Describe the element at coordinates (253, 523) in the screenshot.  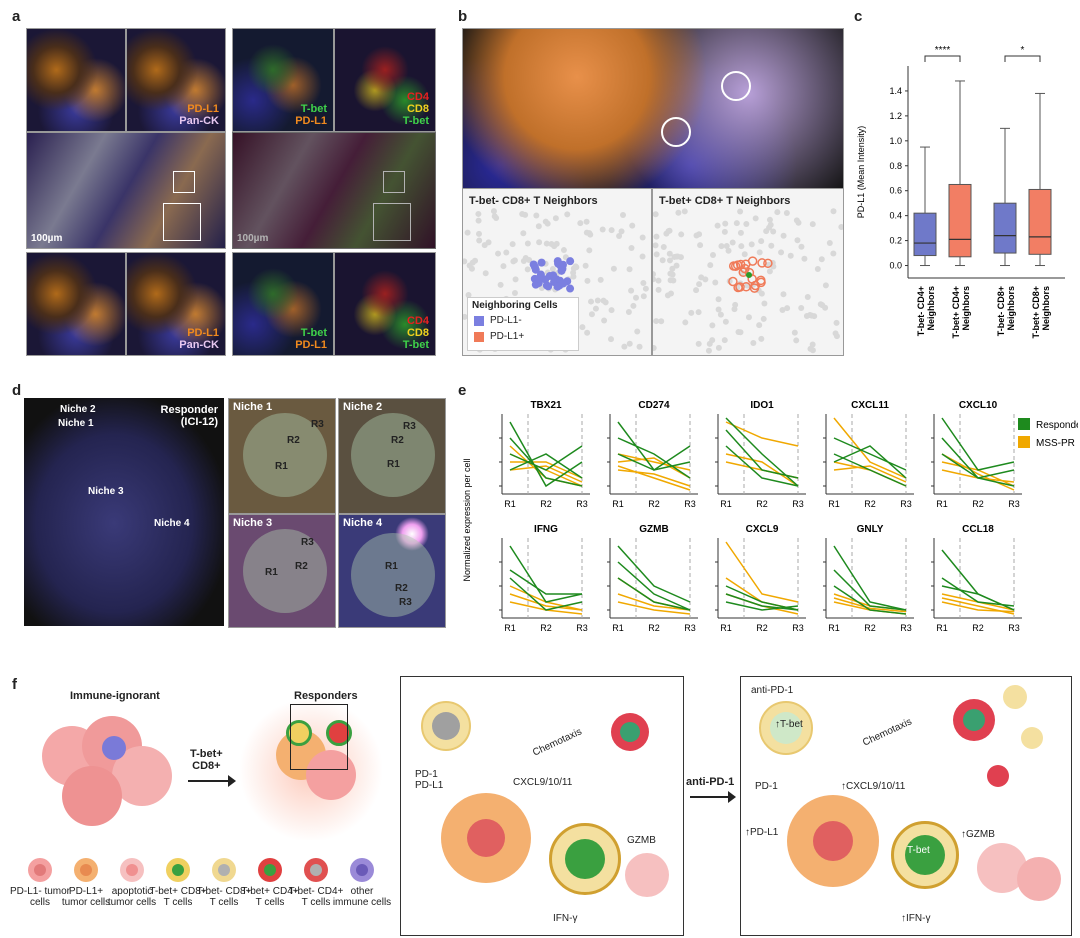
I see `niche-title: Niche 3` at that location.